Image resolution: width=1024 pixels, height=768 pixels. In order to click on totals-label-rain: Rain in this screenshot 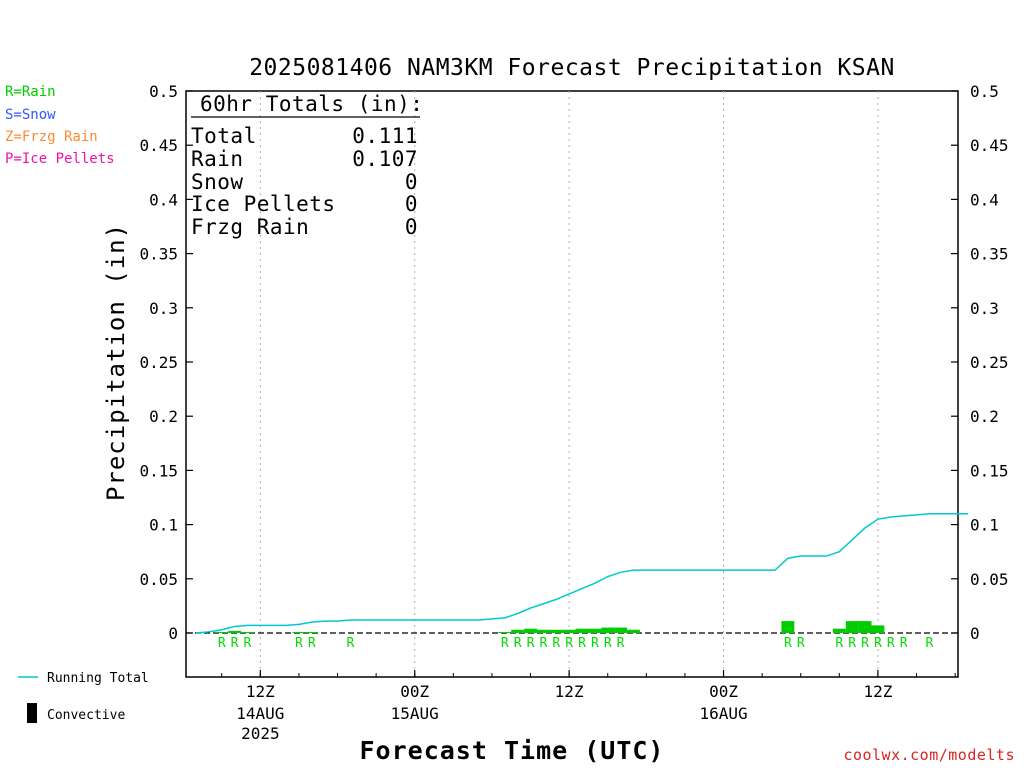, I will do `click(217, 159)`.